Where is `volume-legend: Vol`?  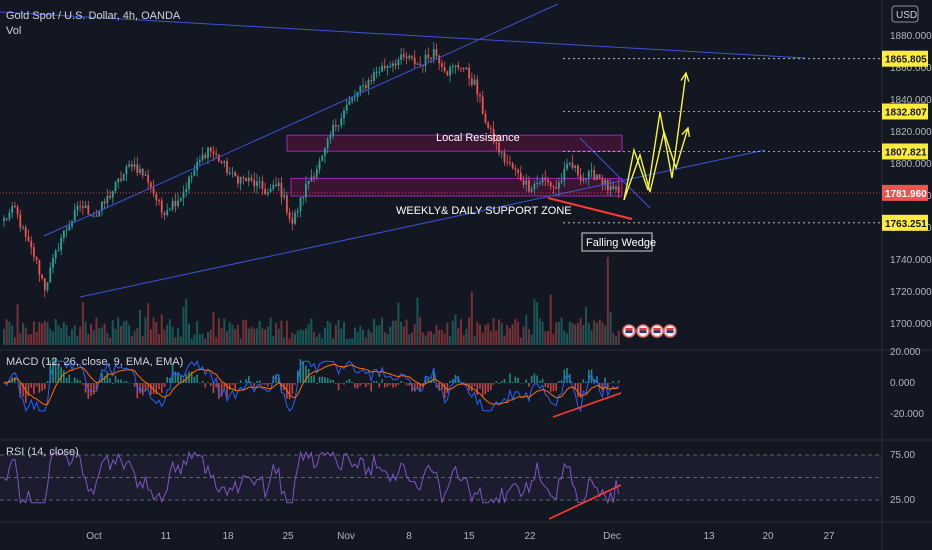
volume-legend: Vol is located at coordinates (14, 31).